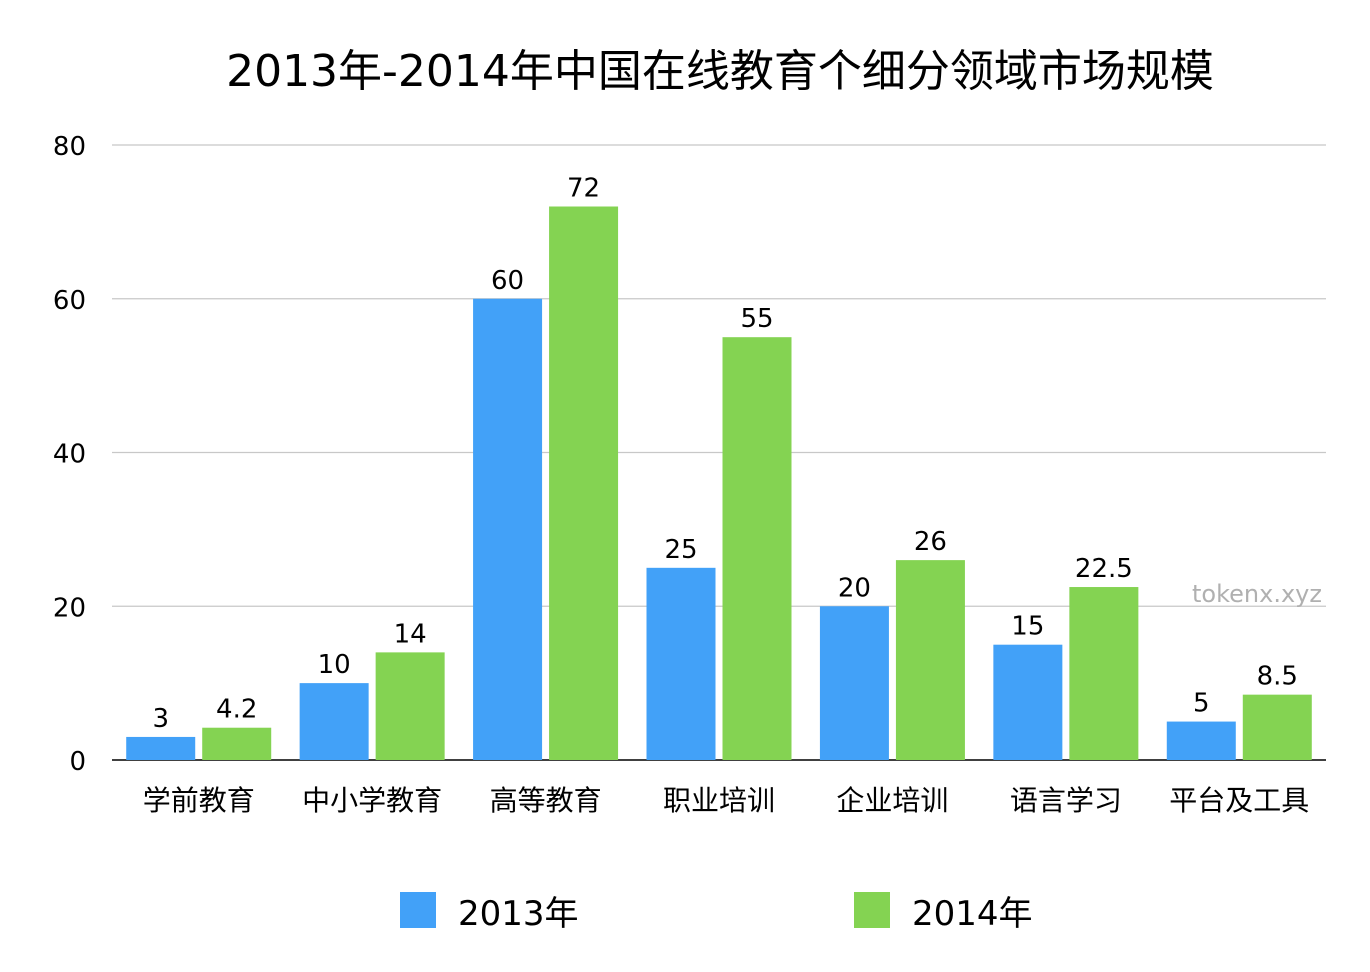 The width and height of the screenshot is (1370, 972). Describe the element at coordinates (69, 608) in the screenshot. I see `y-tick-label: 20` at that location.